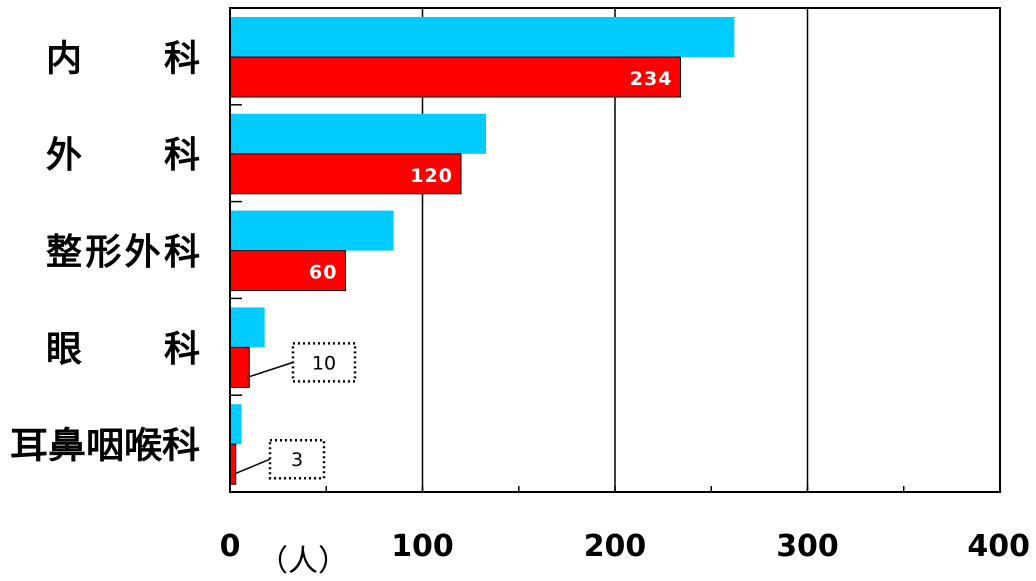 The width and height of the screenshot is (1036, 581). I want to click on x-tick-label: 300, so click(807, 546).